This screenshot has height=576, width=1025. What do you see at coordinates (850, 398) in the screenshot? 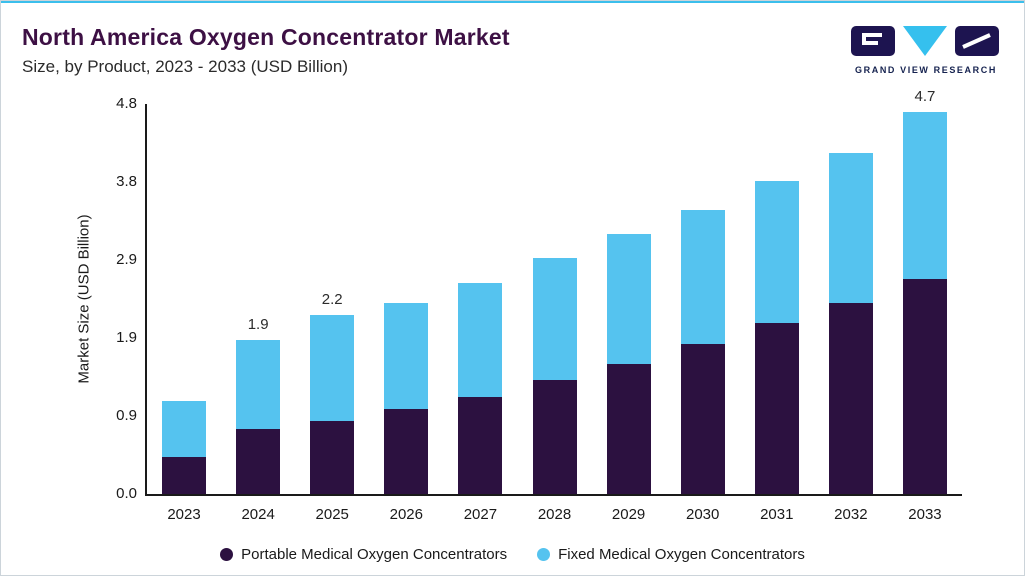
I see `bar-segment-portable-2032` at bounding box center [850, 398].